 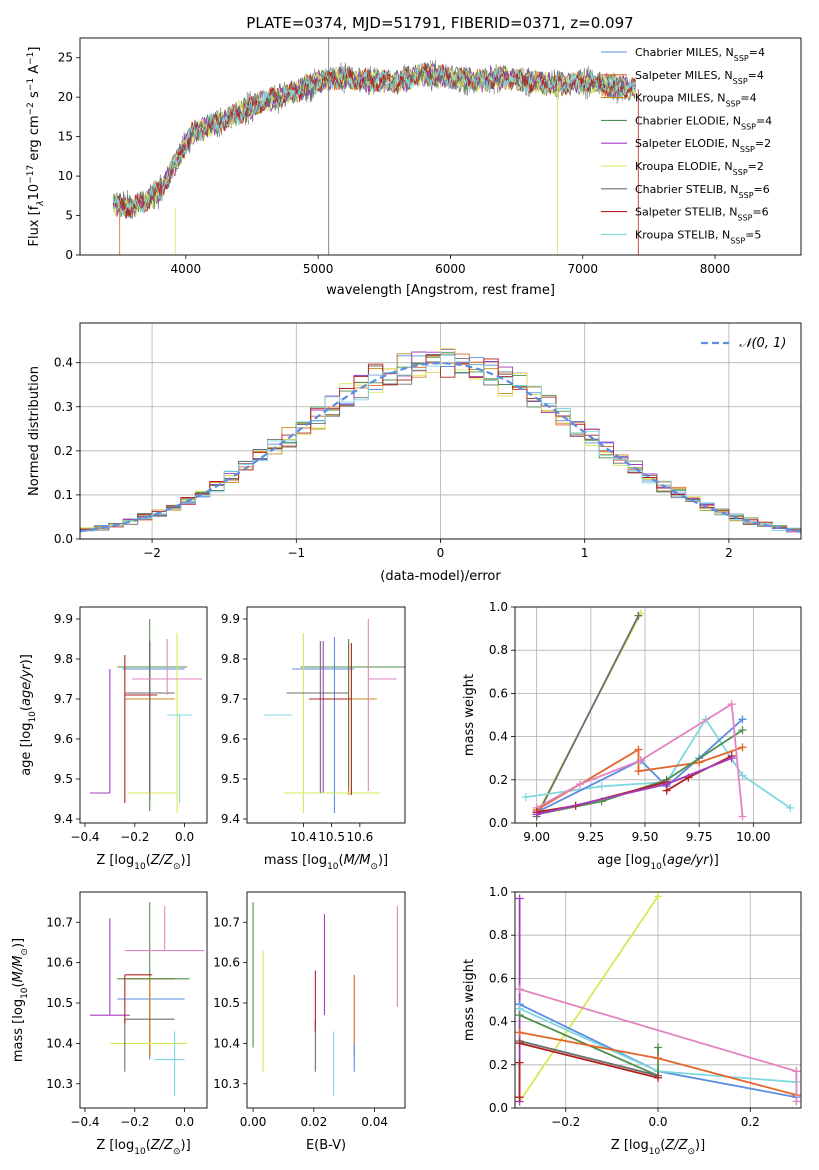 I want to click on y-tick-label: 0.1, so click(x=63, y=495).